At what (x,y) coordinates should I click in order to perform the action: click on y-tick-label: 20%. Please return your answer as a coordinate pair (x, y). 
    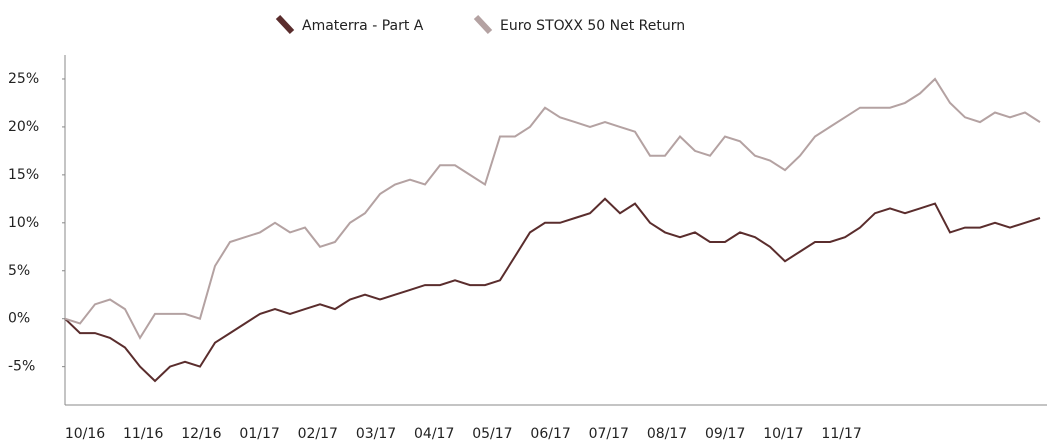
    Looking at the image, I should click on (23, 127).